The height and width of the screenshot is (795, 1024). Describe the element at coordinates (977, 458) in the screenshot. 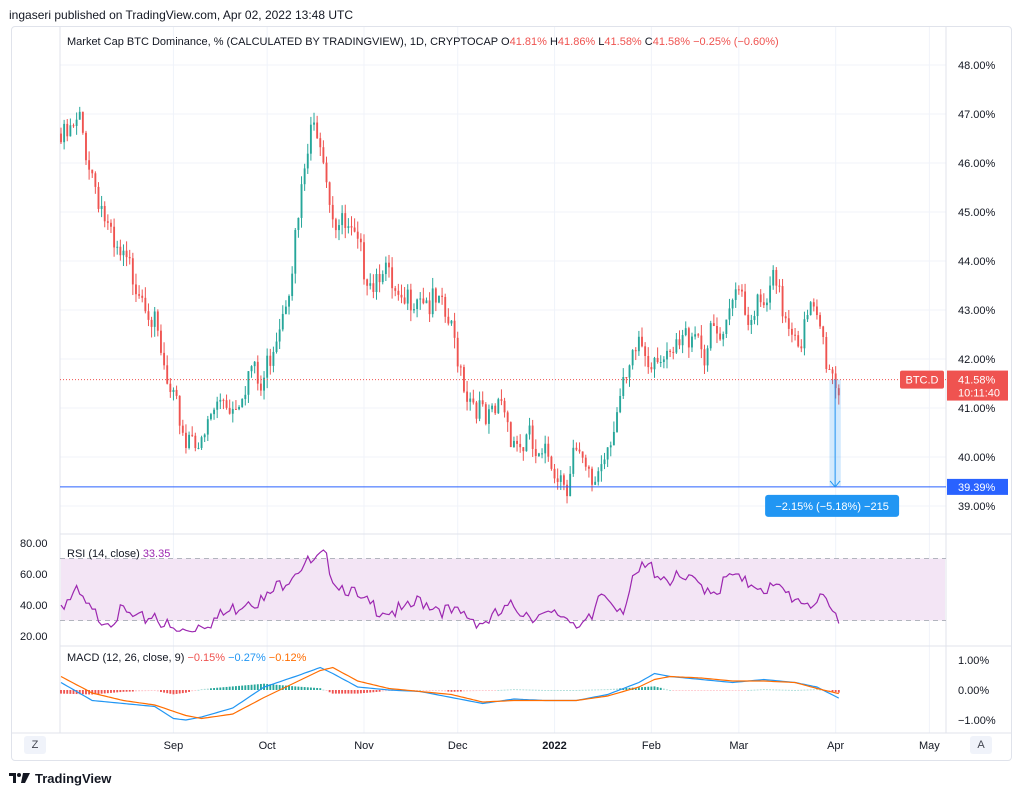

I see `price-tick-label: 40.00%` at that location.